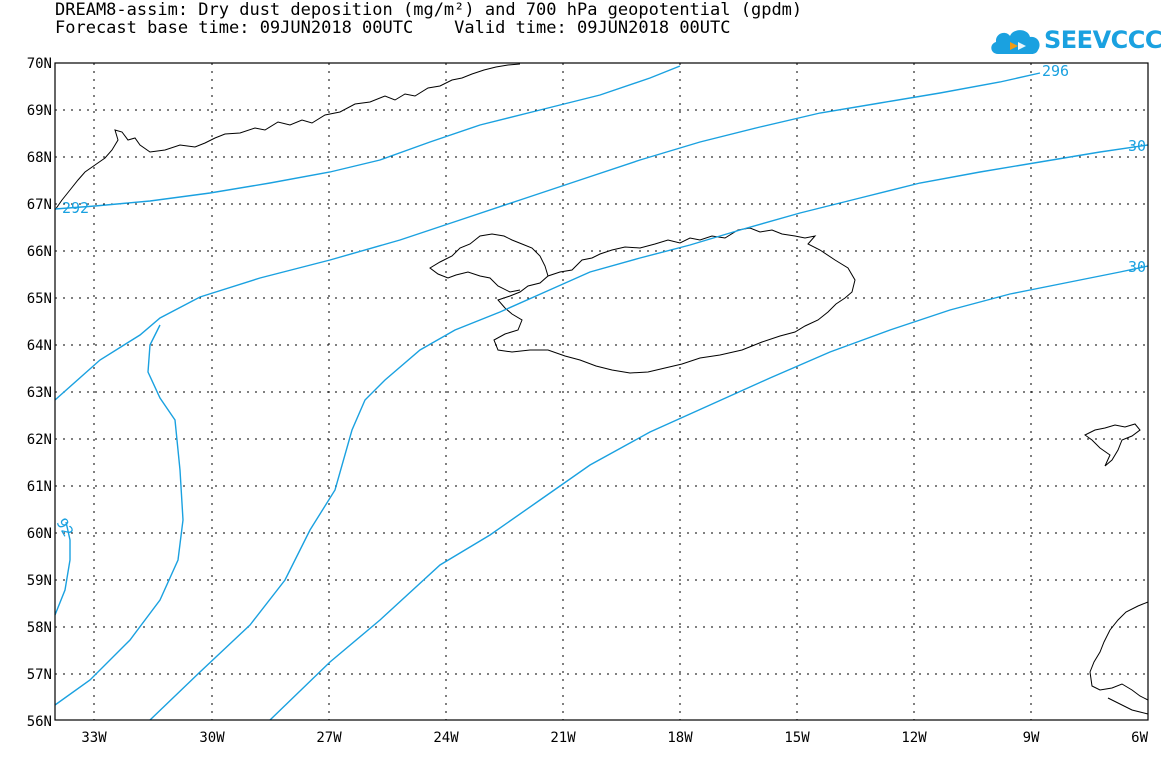 Image resolution: width=1175 pixels, height=760 pixels. Describe the element at coordinates (563, 738) in the screenshot. I see `lon-label: 21W` at that location.